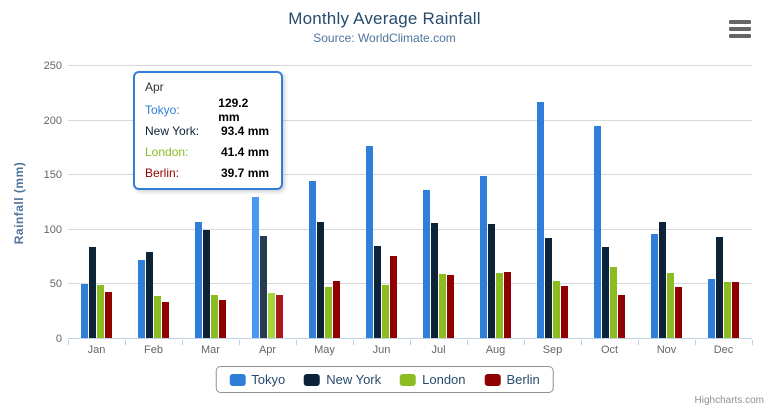 The image size is (769, 416). Describe the element at coordinates (92, 292) in the screenshot. I see `column-new-york-jan` at that location.